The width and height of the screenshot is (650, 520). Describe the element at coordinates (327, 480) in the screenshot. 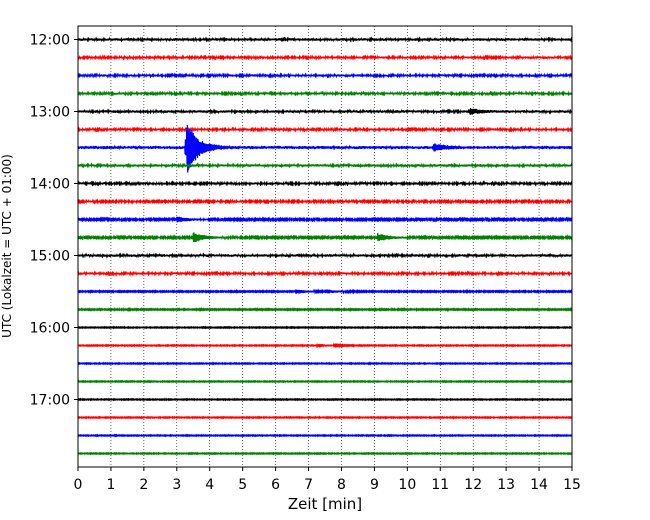

I see `x-axis-ticks: 0 1 2 3 4 5 6 7 8 9 10 11 12 13 14 15` at that location.